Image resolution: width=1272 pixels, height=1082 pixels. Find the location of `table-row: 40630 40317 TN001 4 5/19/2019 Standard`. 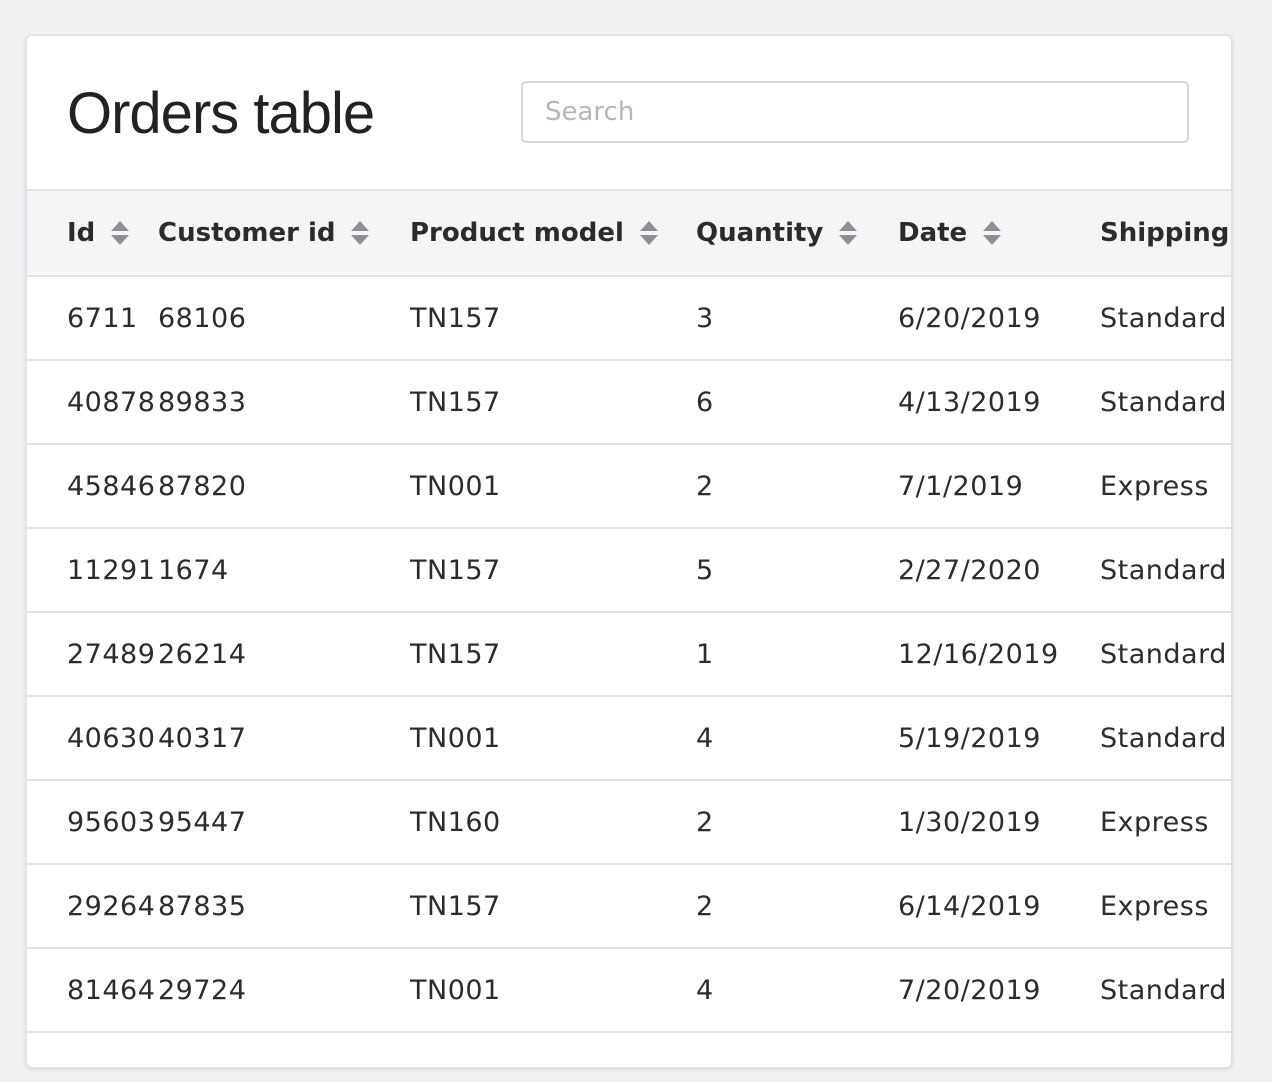

table-row: 40630 40317 TN001 4 5/19/2019 Standard is located at coordinates (629, 738).